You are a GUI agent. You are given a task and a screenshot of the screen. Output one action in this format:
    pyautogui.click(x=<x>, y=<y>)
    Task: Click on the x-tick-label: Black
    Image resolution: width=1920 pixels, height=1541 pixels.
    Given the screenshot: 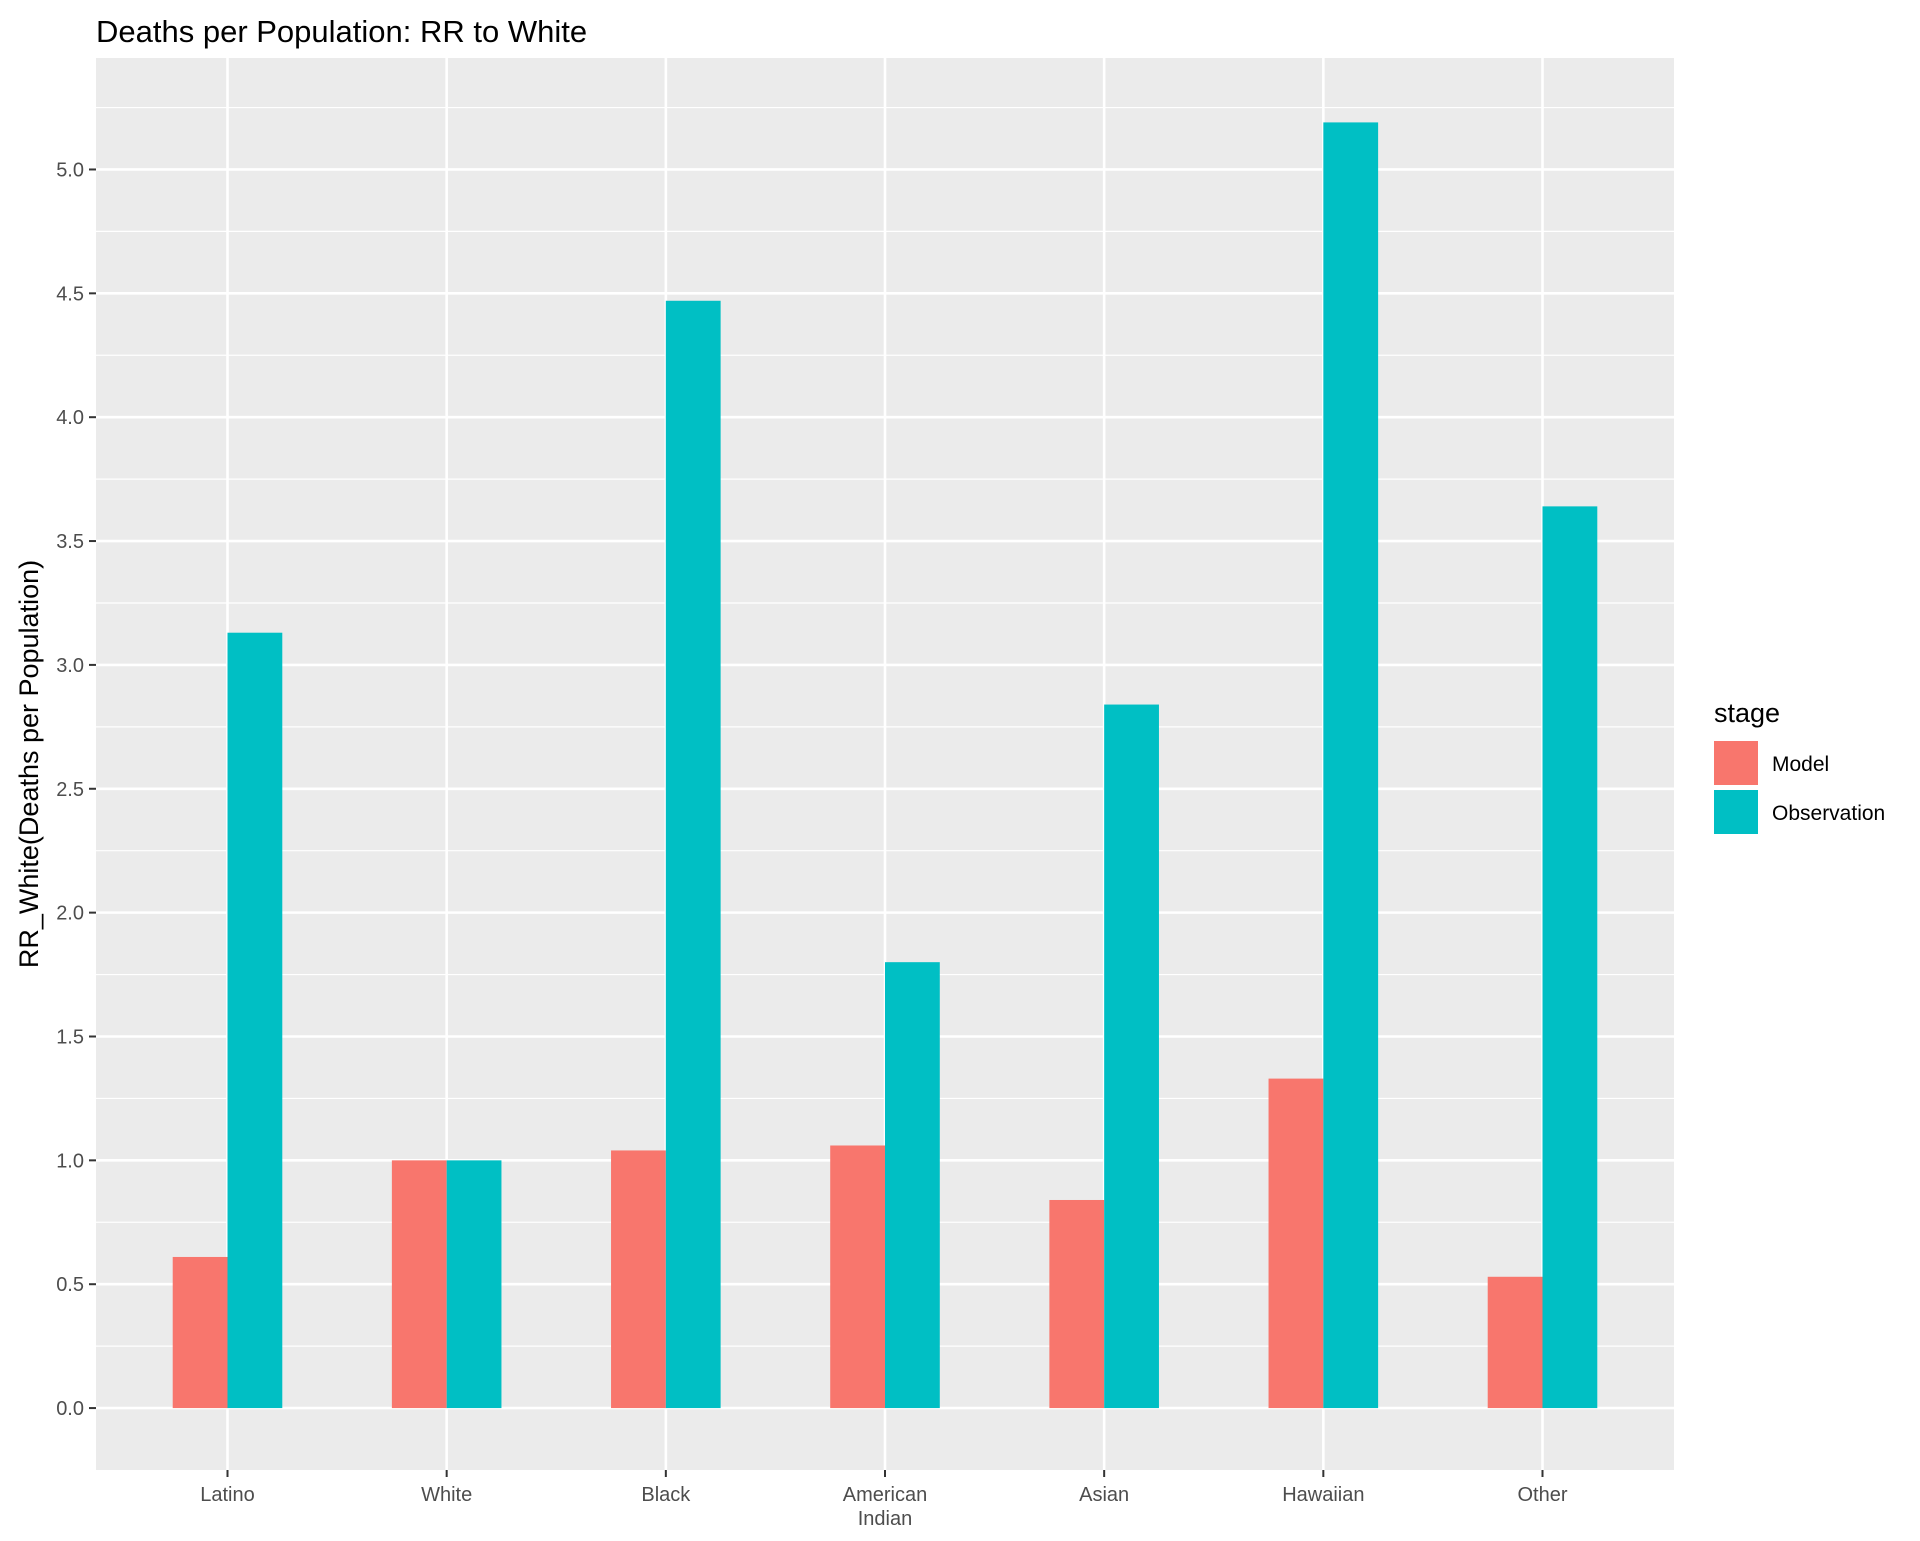 What is the action you would take?
    pyautogui.click(x=666, y=1495)
    